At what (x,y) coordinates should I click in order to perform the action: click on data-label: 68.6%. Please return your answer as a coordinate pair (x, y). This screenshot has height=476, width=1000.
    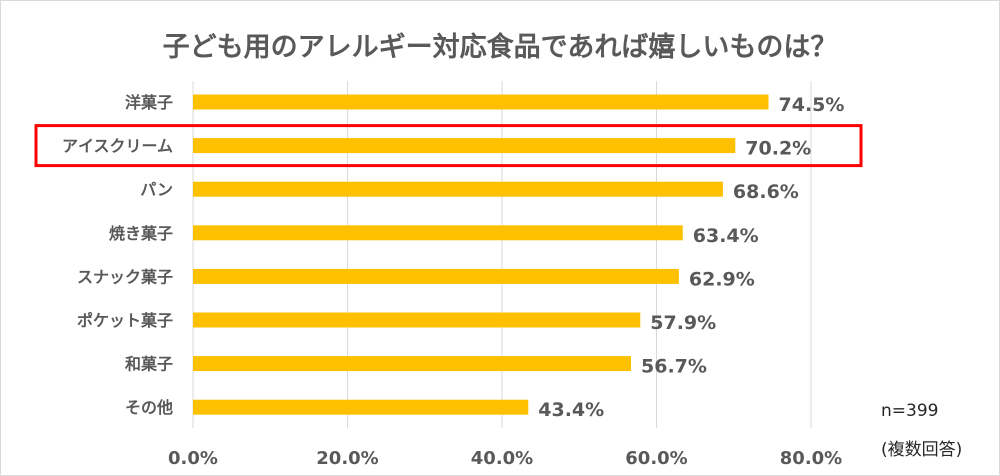
    Looking at the image, I should click on (766, 192).